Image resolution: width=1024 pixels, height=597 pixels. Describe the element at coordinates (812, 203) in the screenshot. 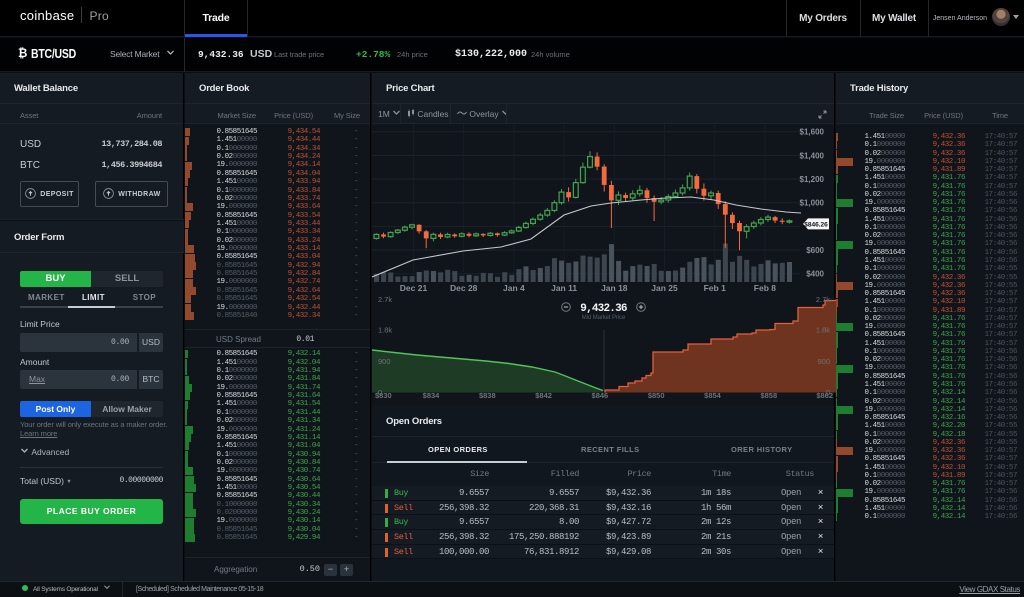

I see `svg-text: $1,000` at that location.